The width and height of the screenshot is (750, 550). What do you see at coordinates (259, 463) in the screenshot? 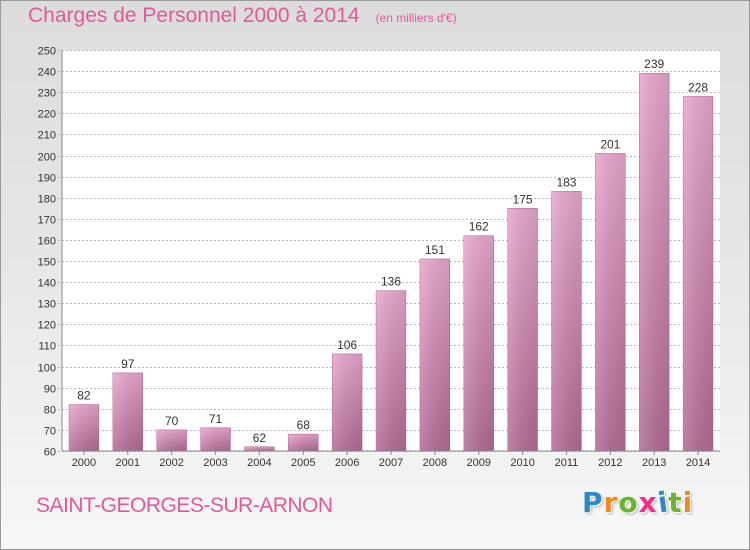
I see `x-tick-label: 2004` at bounding box center [259, 463].